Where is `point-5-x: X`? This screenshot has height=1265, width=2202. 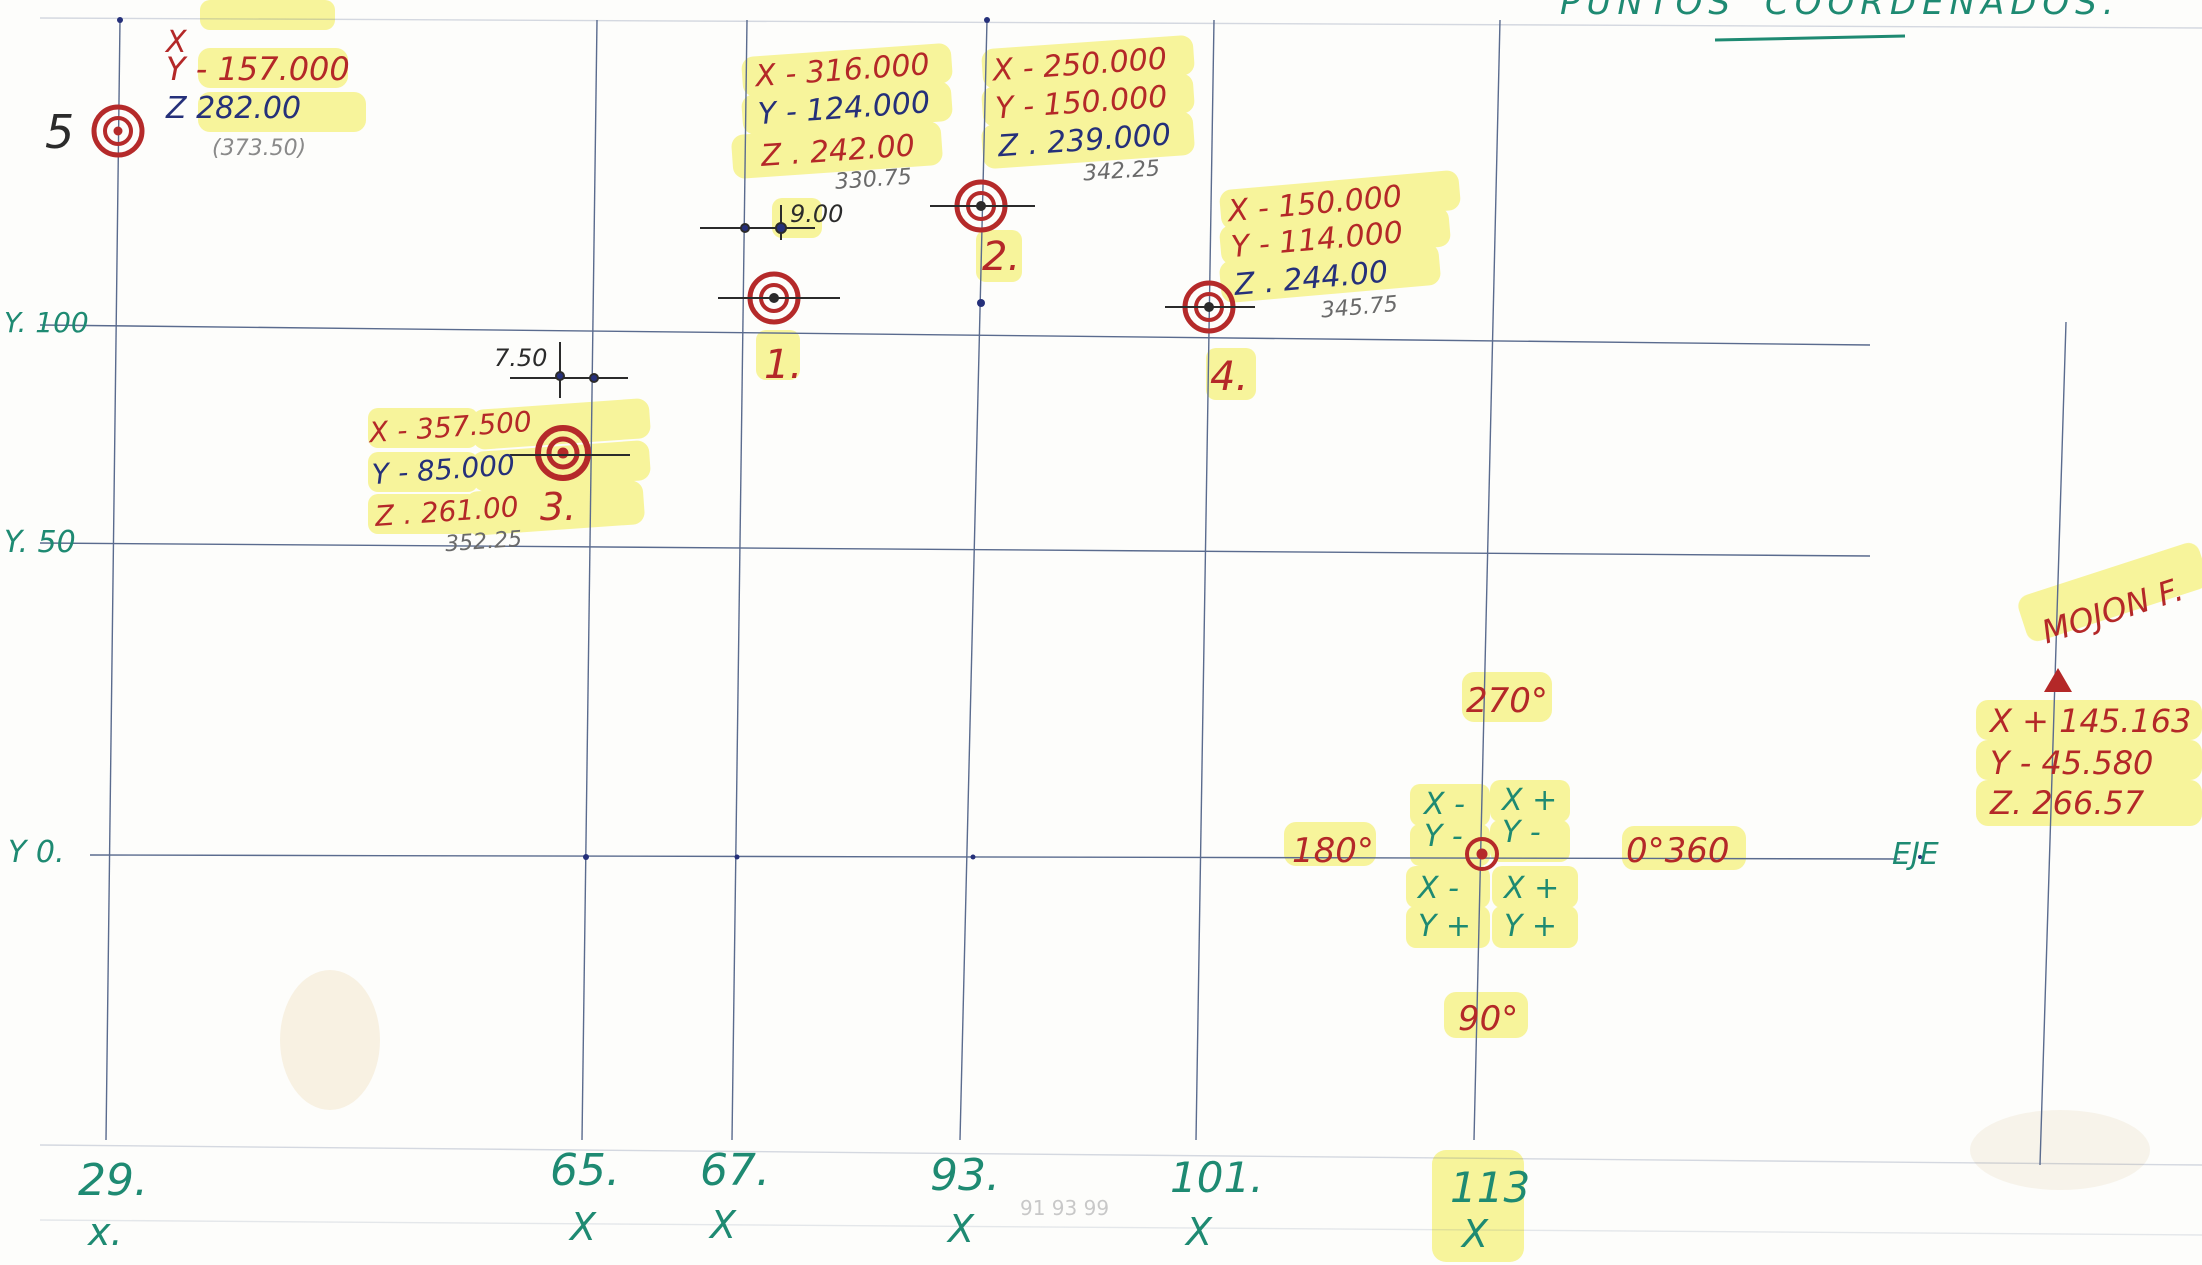
point-5-x: X is located at coordinates (176, 42).